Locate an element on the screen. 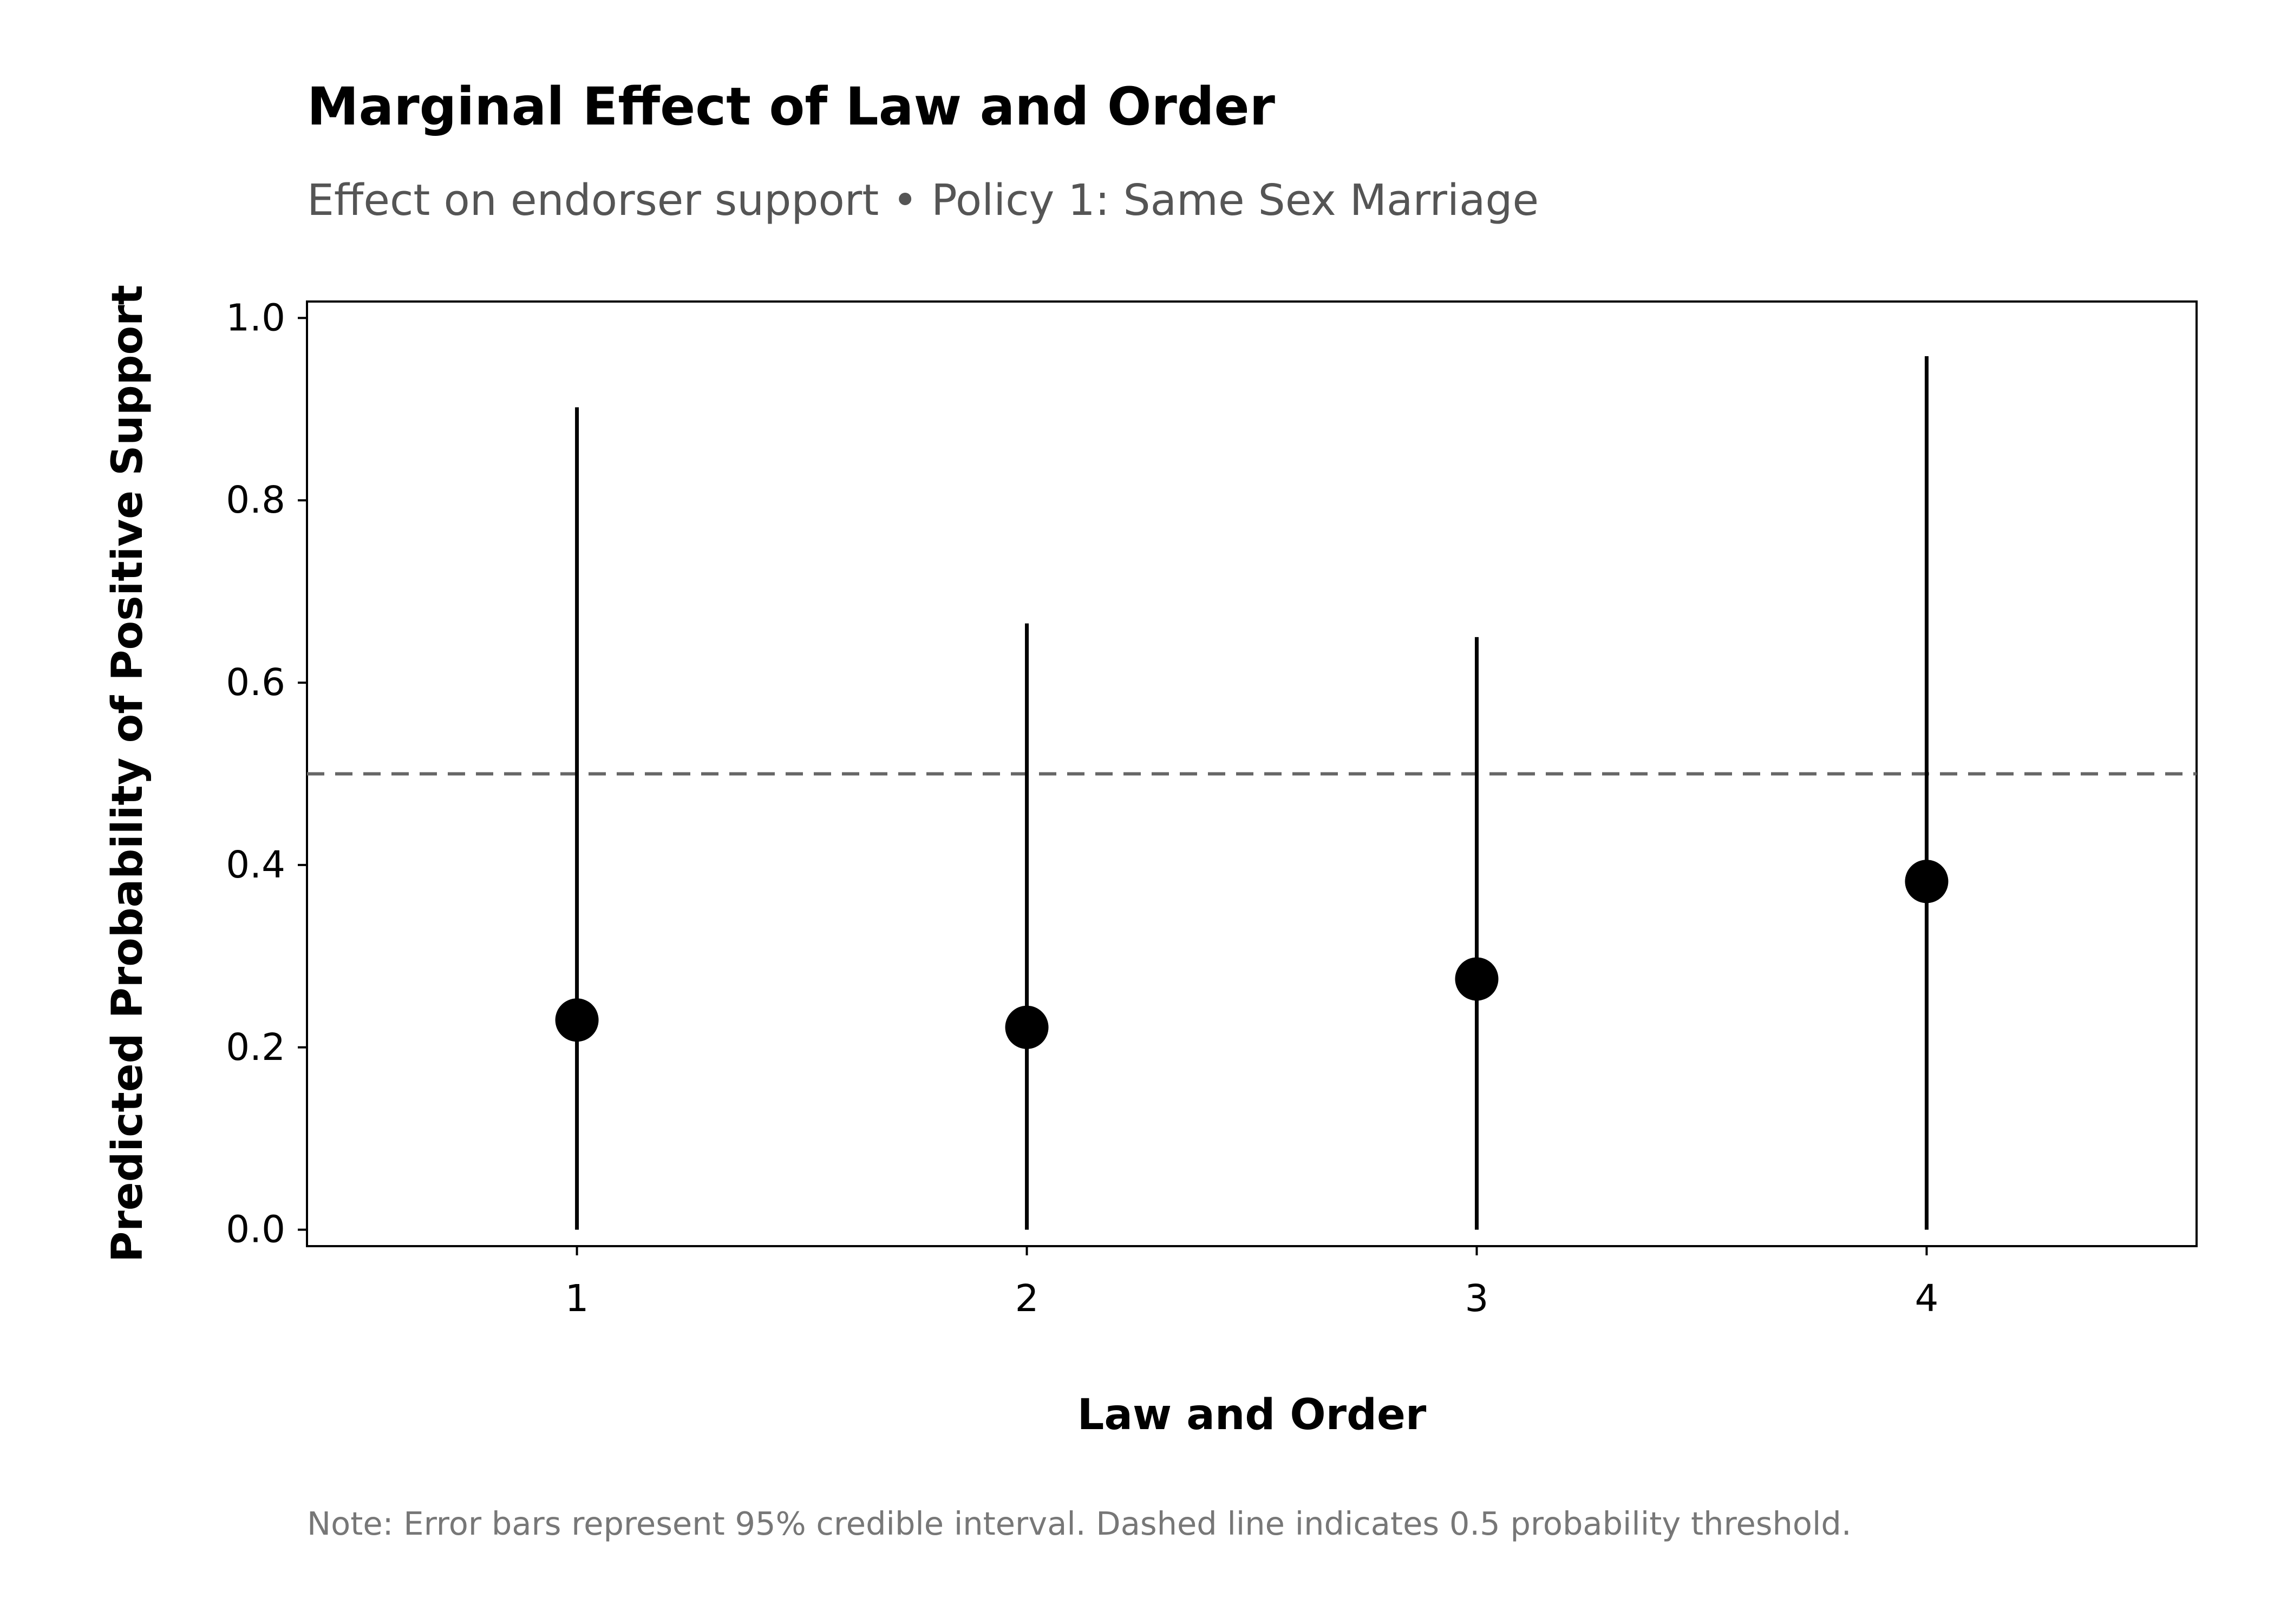 The height and width of the screenshot is (1624, 2274). y-tick-label: 0.0 is located at coordinates (256, 1230).